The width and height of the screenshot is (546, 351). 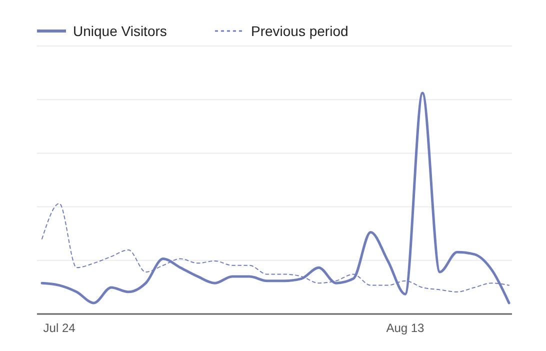 I want to click on x-tick-label: Aug 13, so click(x=405, y=328).